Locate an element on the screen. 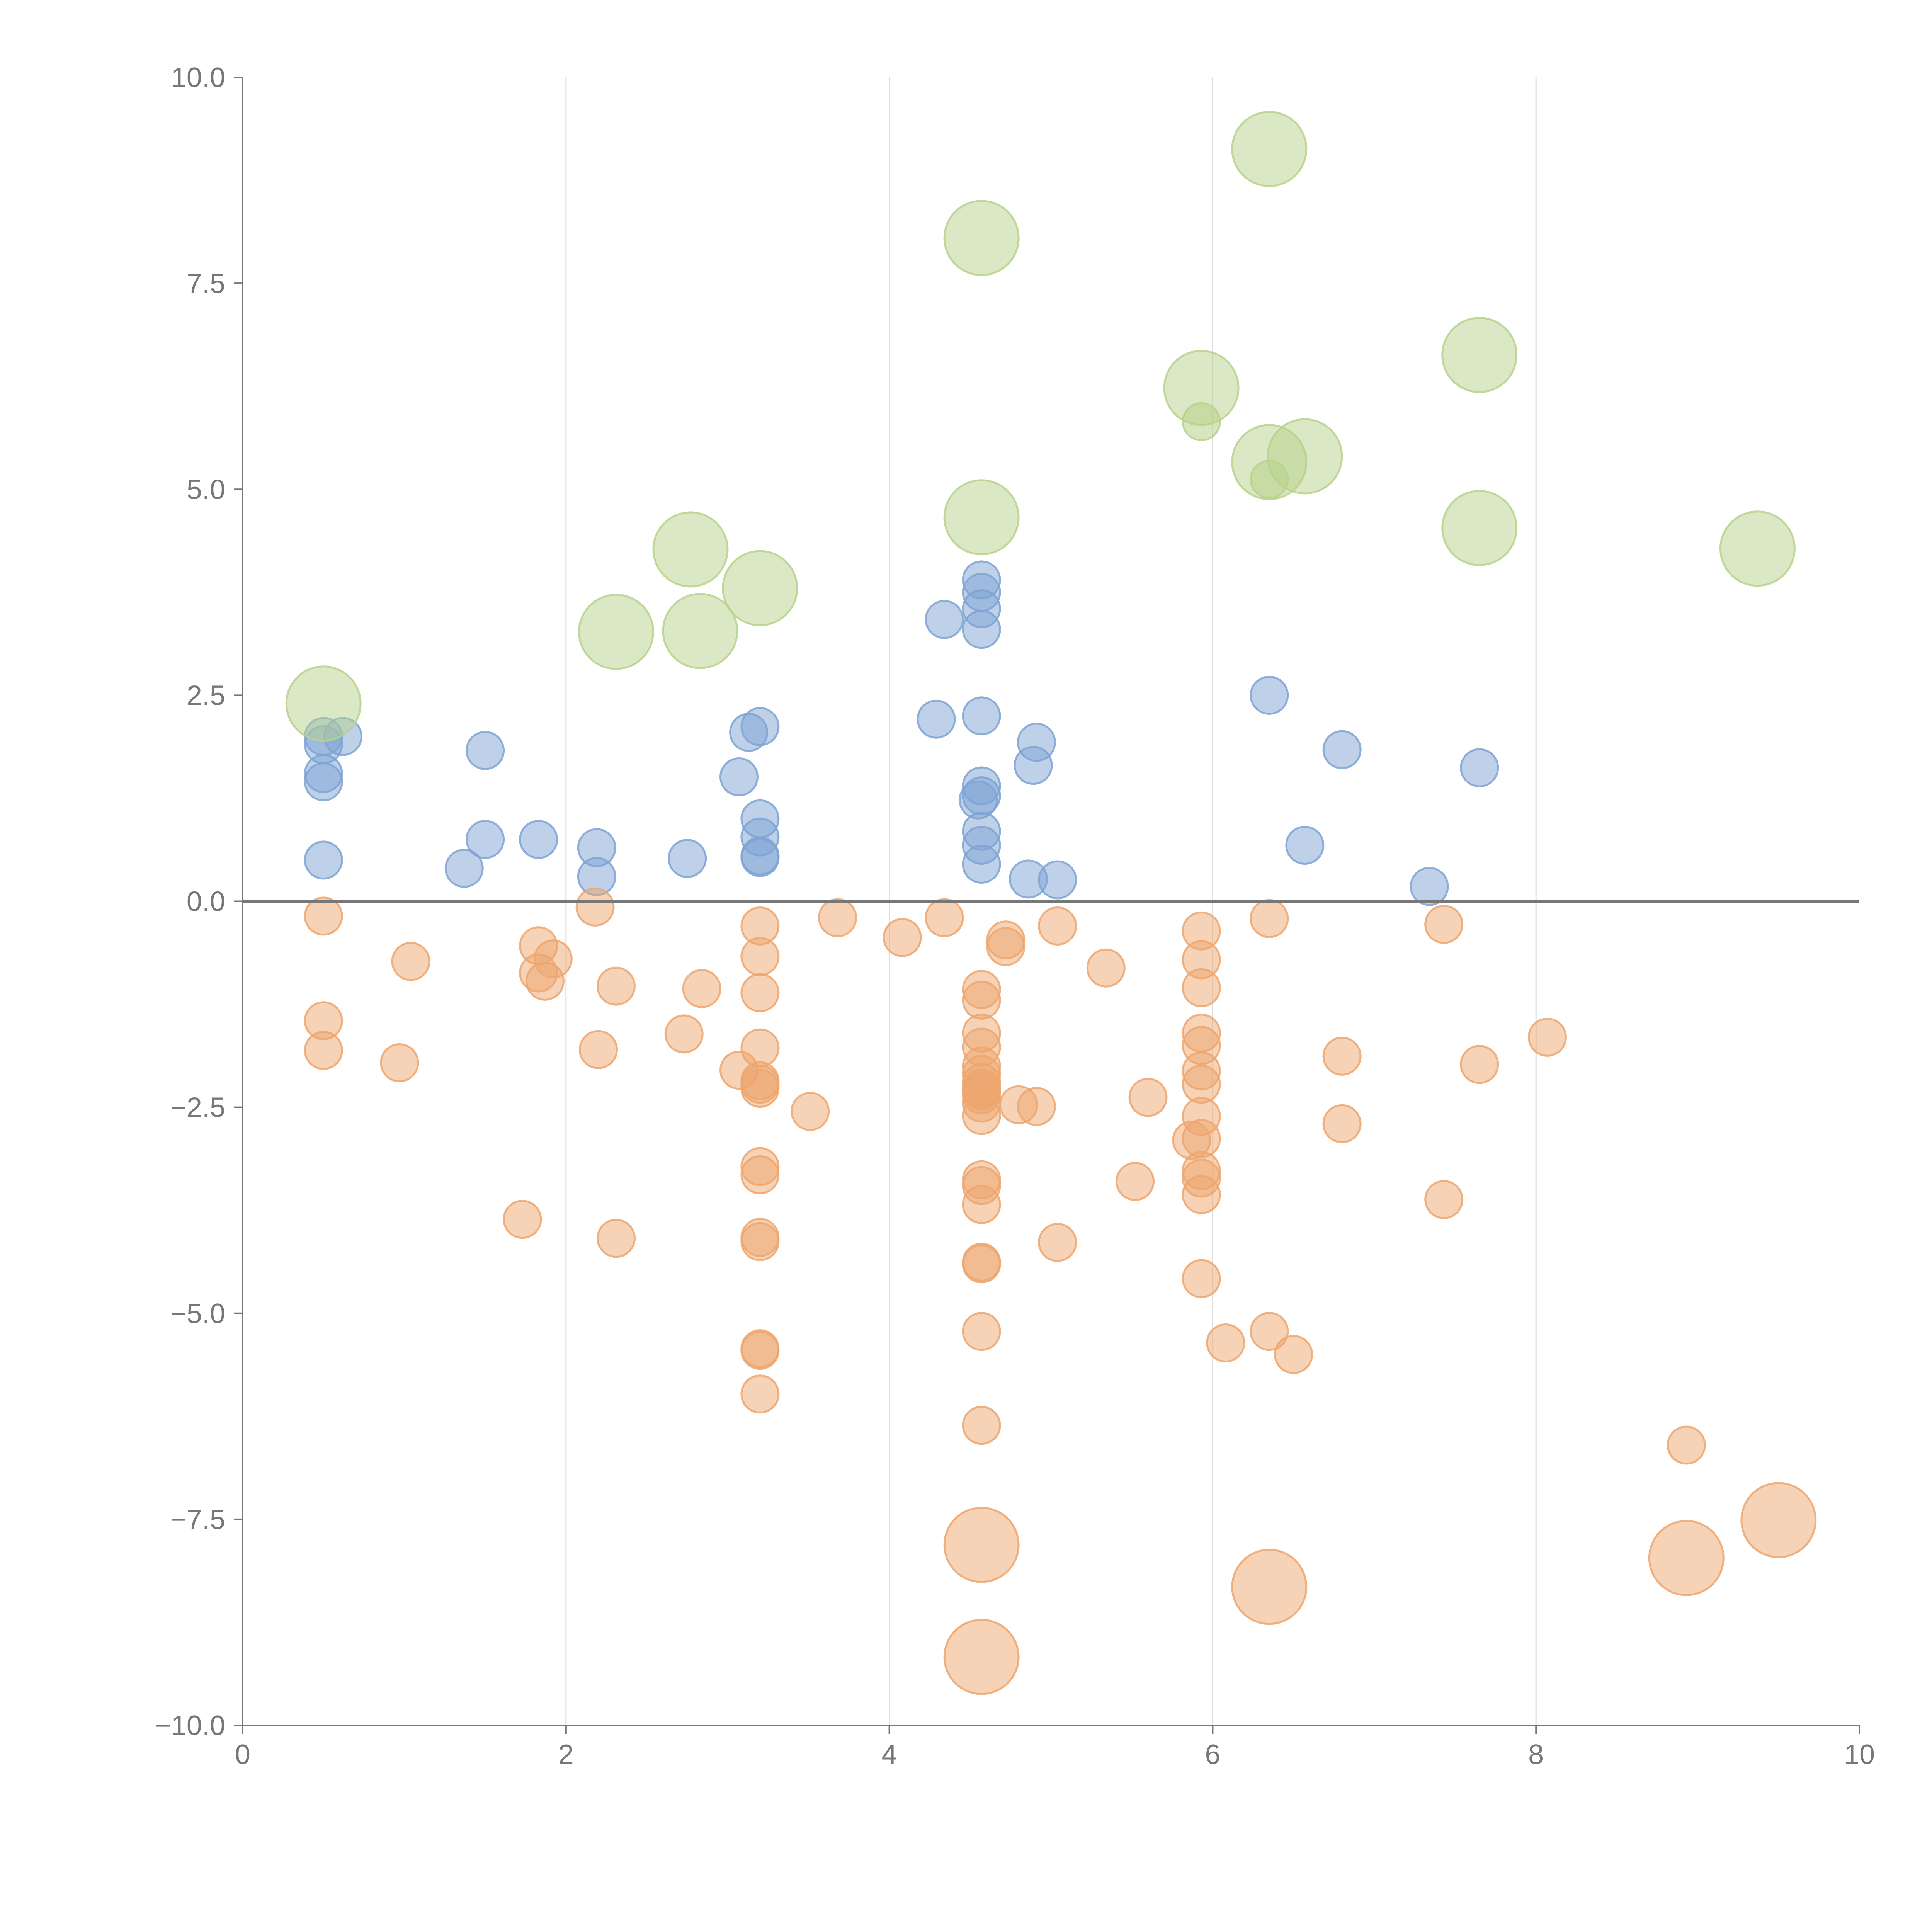 The width and height of the screenshot is (1932, 1932). x-tick-label: 4 is located at coordinates (890, 1755).